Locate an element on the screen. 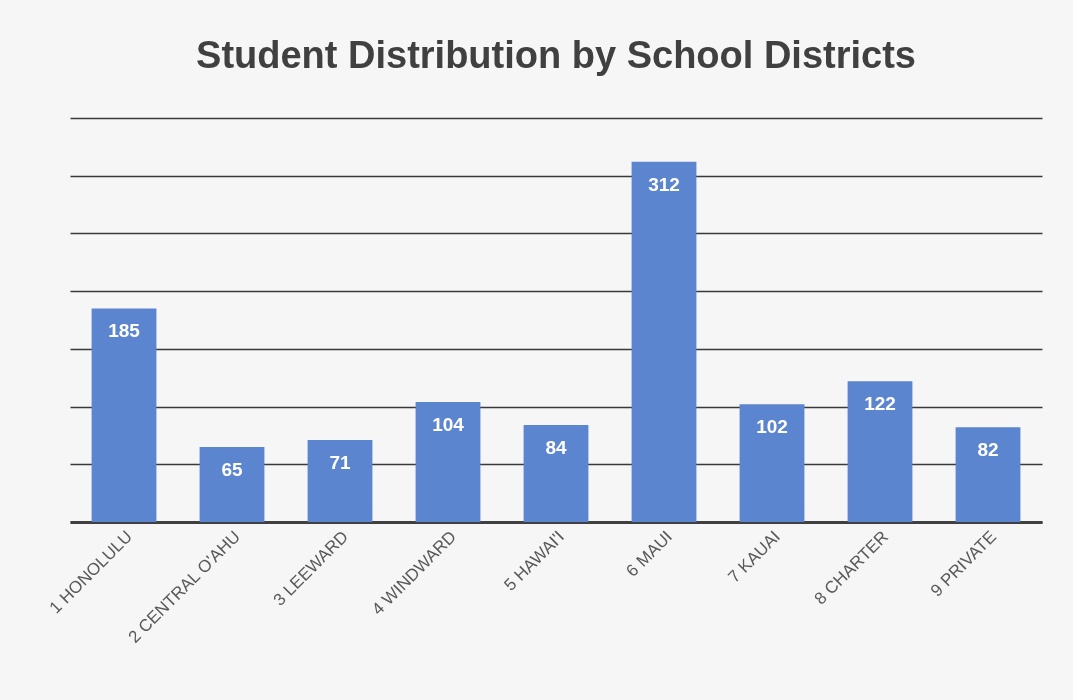 This screenshot has width=1073, height=700. data-label: 185 is located at coordinates (124, 331).